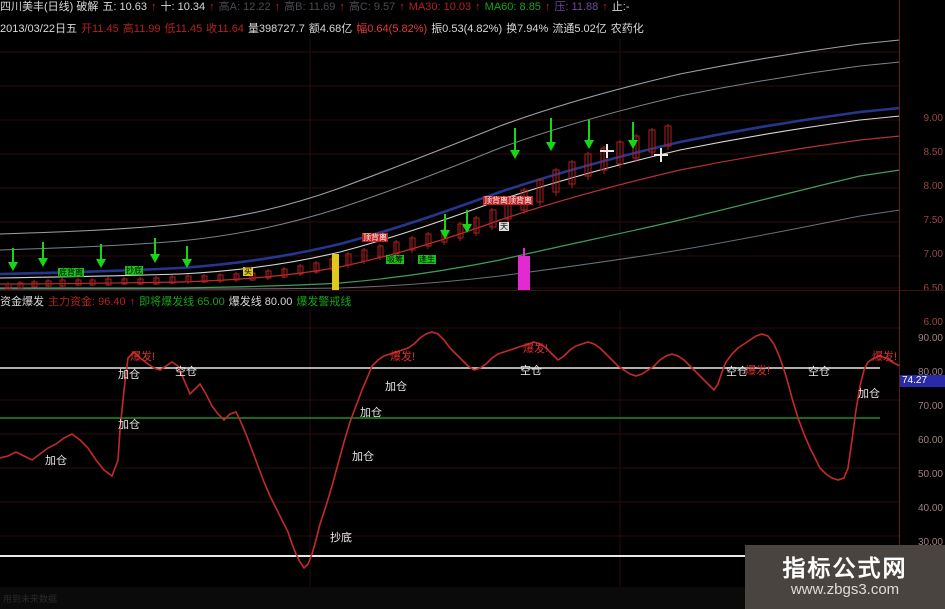 This screenshot has width=945, height=609. Describe the element at coordinates (504, 226) in the screenshot. I see `price-annotation-label: 天` at that location.